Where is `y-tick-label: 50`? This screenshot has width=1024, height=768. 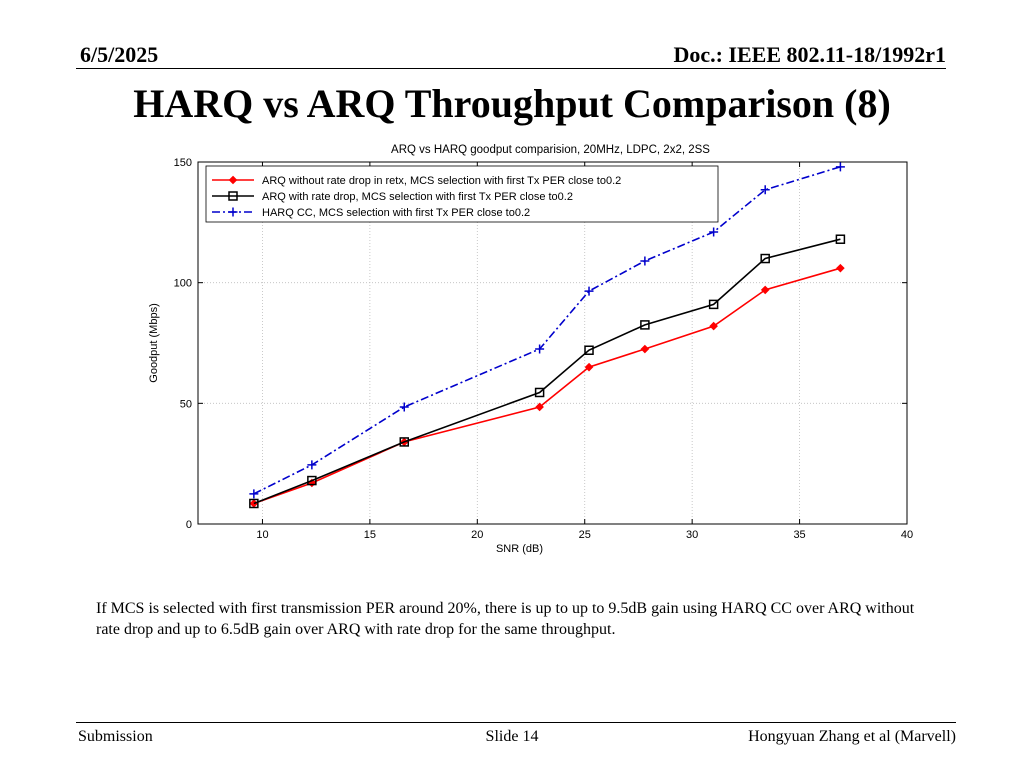 y-tick-label: 50 is located at coordinates (186, 404).